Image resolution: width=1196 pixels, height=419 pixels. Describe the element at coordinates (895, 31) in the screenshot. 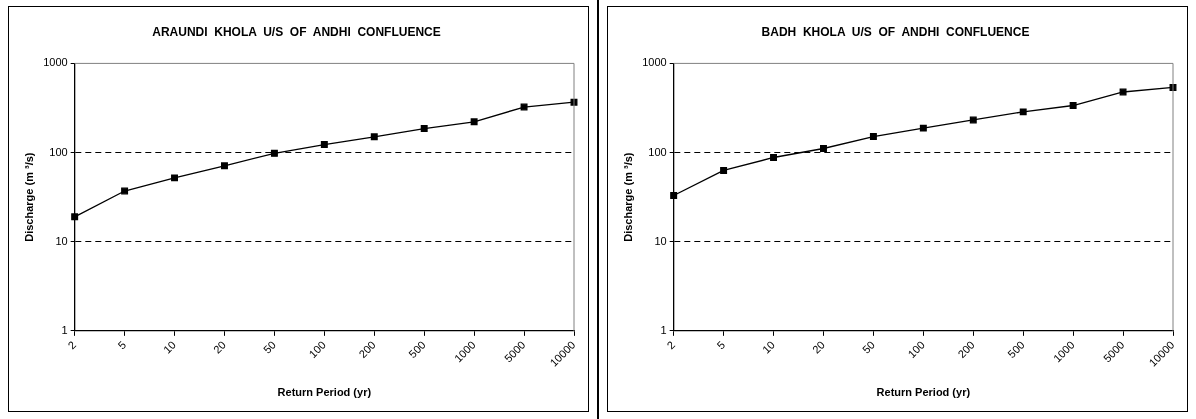

I see `chart-title: BADH KHOLA U/S OF ANDHI CONFLUENCE` at that location.